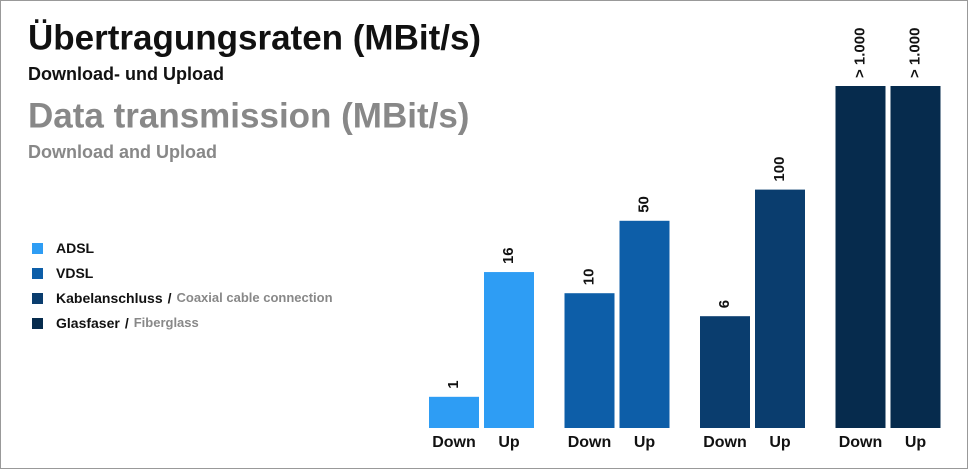  Describe the element at coordinates (122, 152) in the screenshot. I see `chart-subtitle-en: Download and Upload` at that location.